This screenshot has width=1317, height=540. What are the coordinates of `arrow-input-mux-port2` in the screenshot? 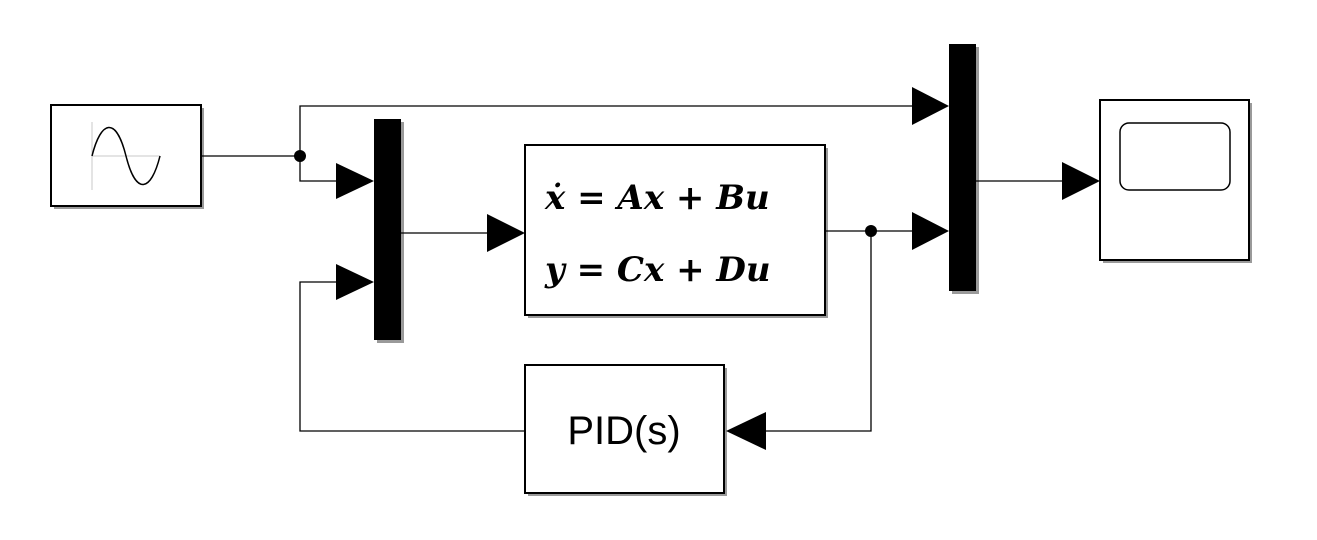 It's located at (355, 282).